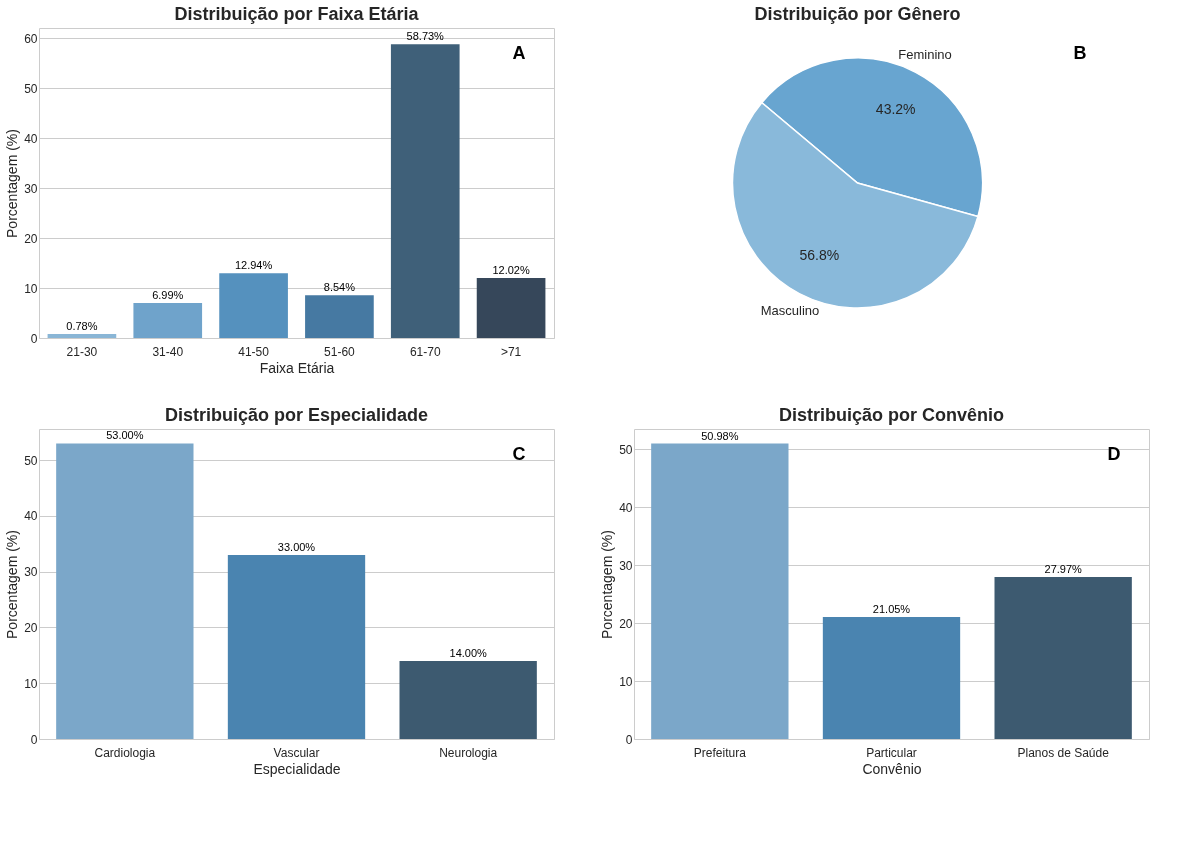  I want to click on annotation: C, so click(519, 454).